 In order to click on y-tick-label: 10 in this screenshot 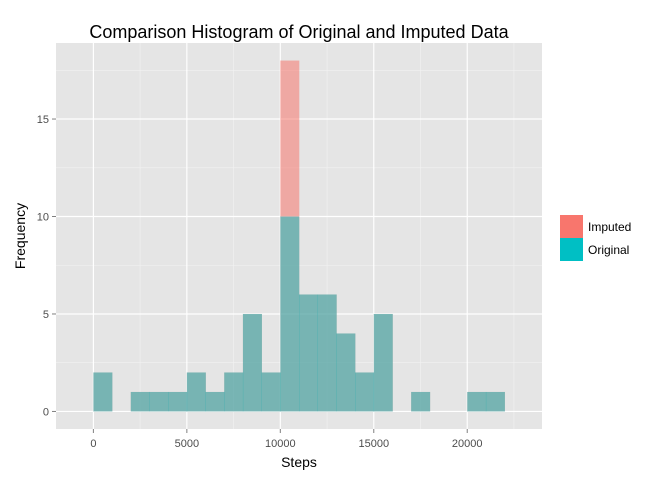, I will do `click(43, 218)`.